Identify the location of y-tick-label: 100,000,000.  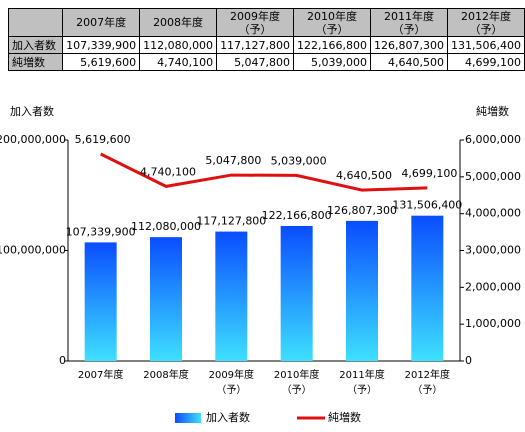
(33, 250).